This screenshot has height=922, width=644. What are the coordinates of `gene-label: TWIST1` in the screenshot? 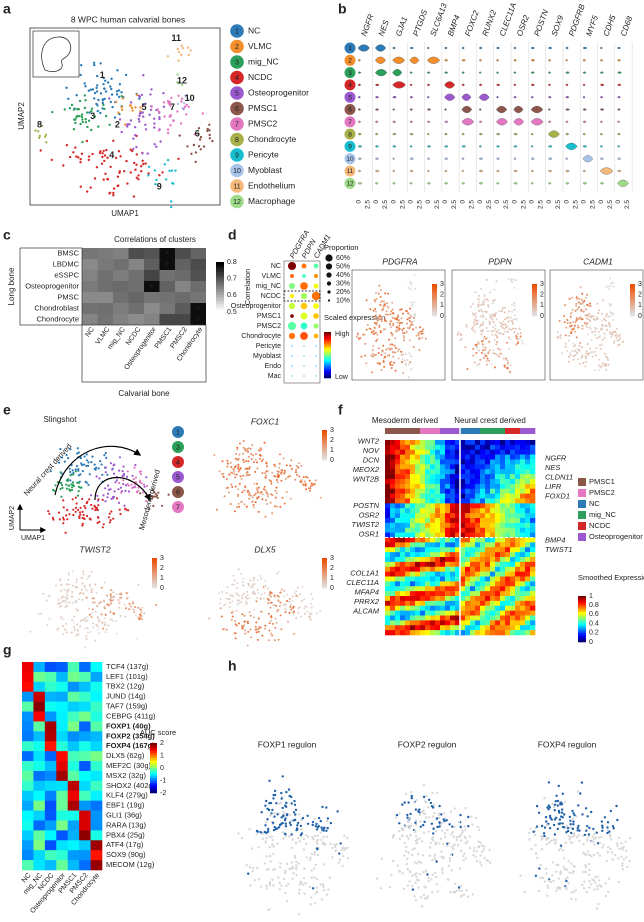 It's located at (559, 549).